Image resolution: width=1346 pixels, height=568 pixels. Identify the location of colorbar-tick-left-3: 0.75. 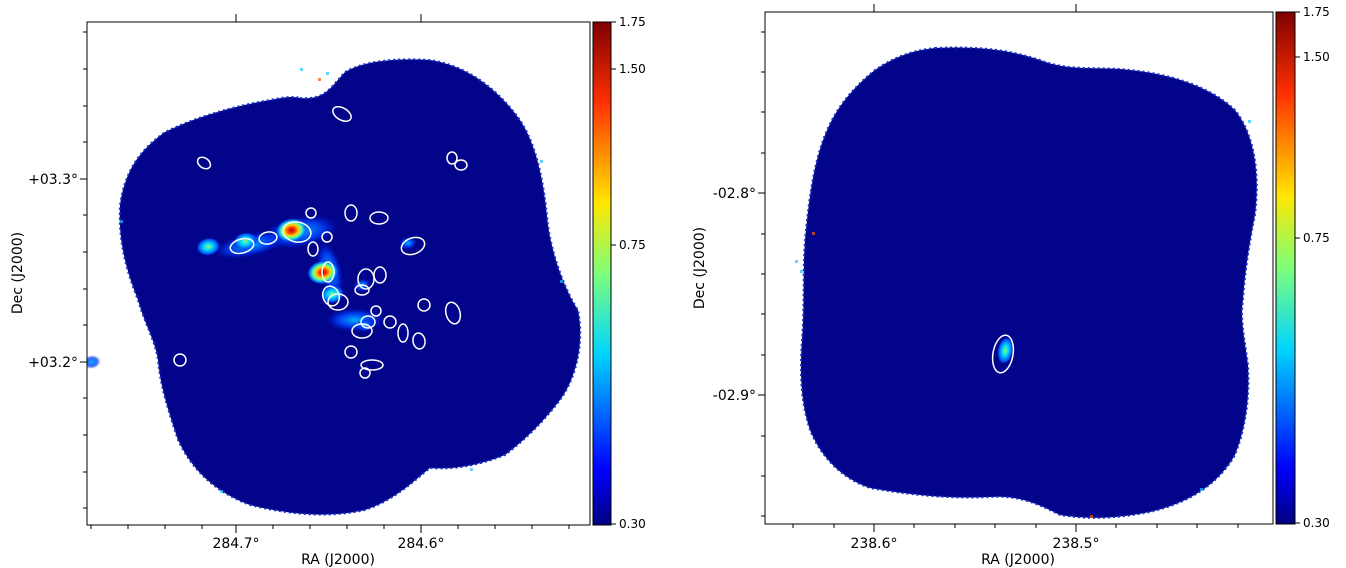
(632, 245).